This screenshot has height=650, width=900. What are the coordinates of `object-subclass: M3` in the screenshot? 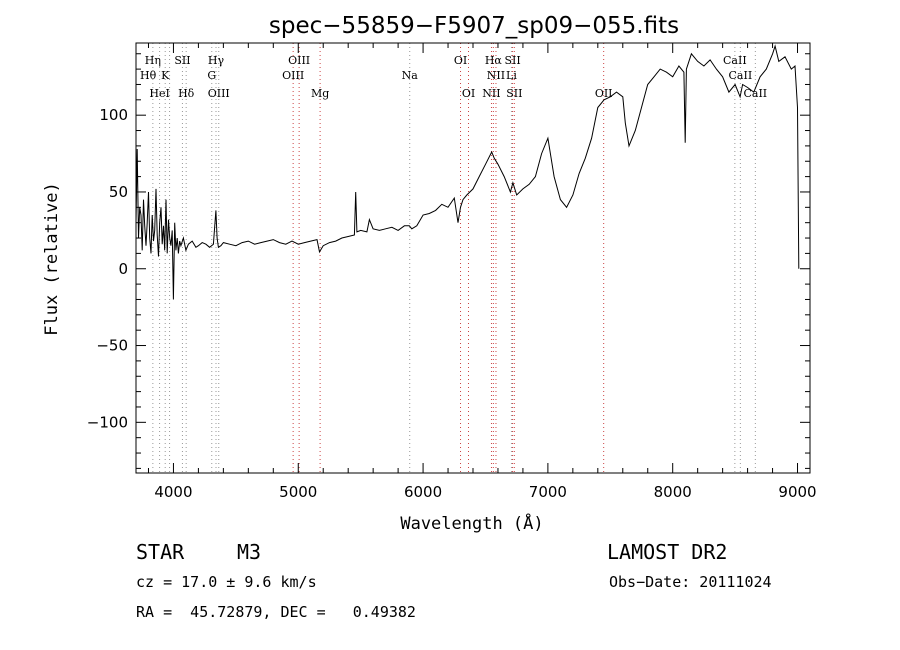 It's located at (249, 552).